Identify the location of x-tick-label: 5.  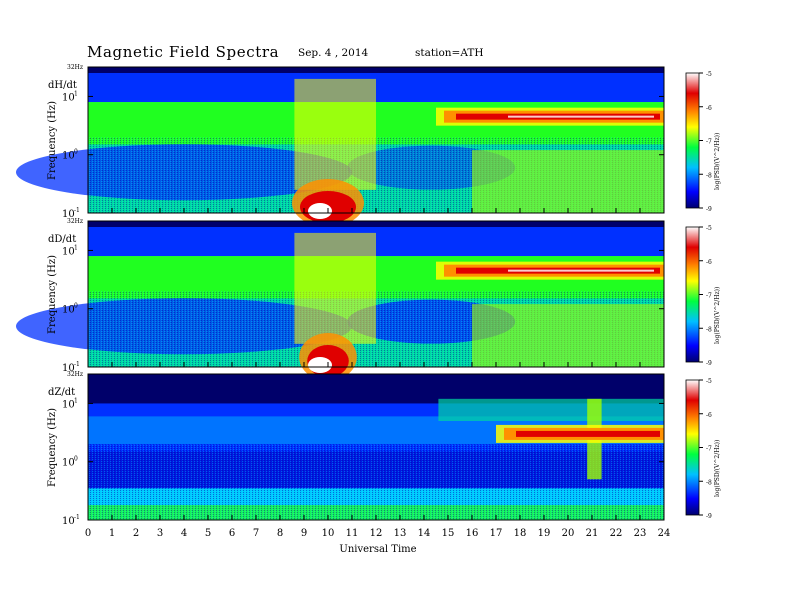
(208, 533).